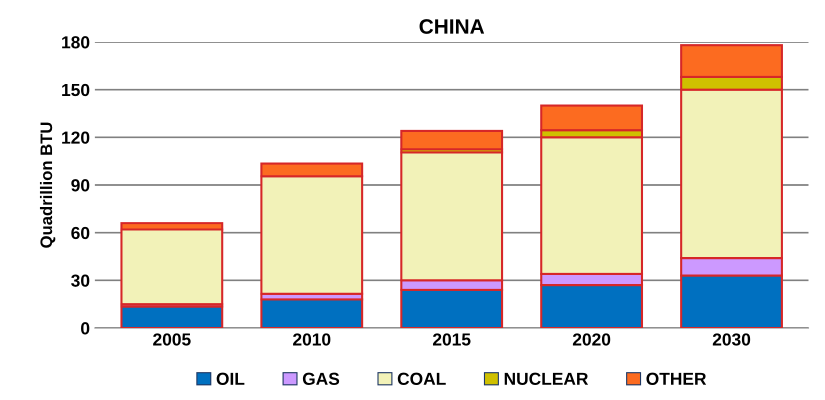 The width and height of the screenshot is (825, 400). What do you see at coordinates (172, 339) in the screenshot?
I see `x-tick-label: 2005` at bounding box center [172, 339].